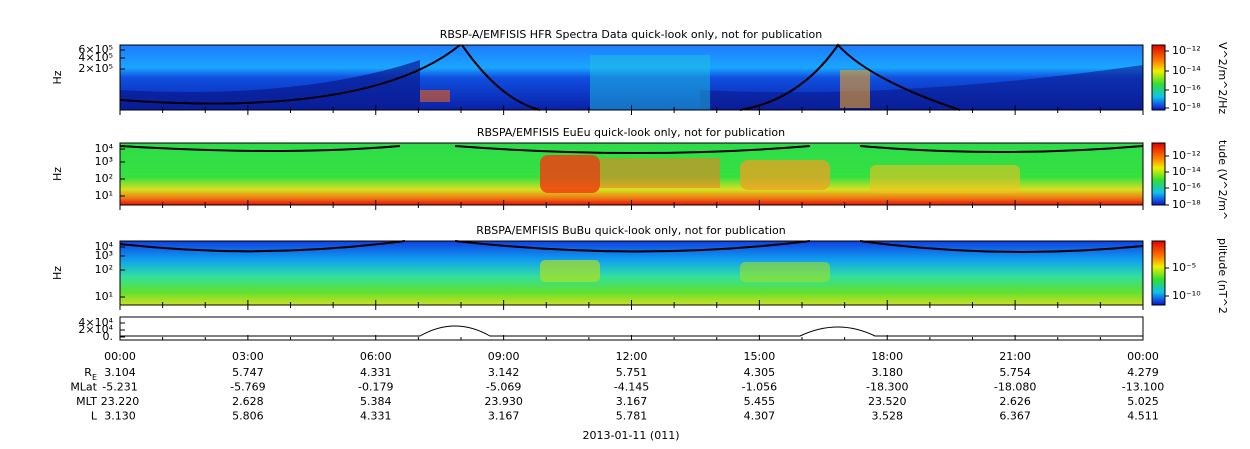 Image resolution: width=1250 pixels, height=449 pixels. What do you see at coordinates (760, 356) in the screenshot?
I see `time-label: 15:00` at bounding box center [760, 356].